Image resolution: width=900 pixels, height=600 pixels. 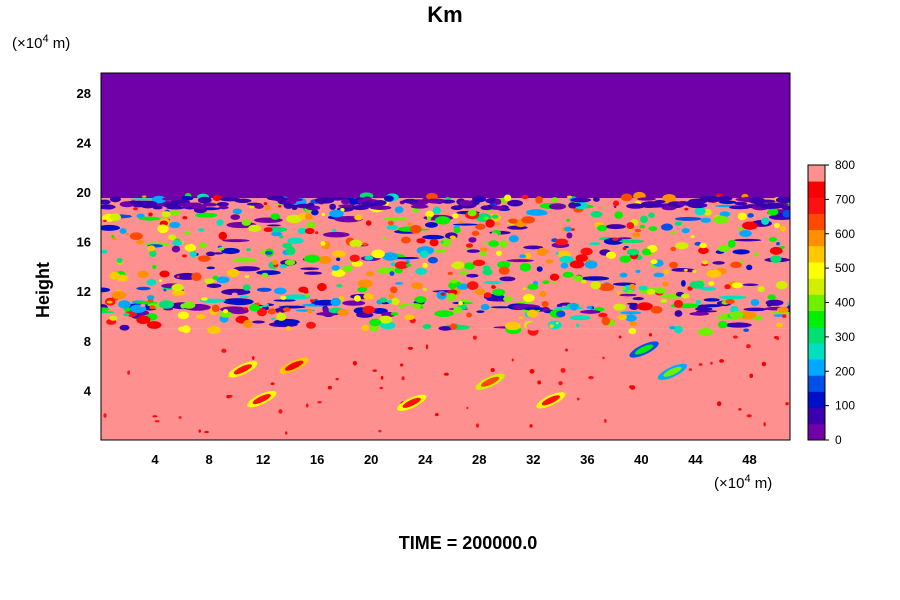 I want to click on y-axis-unit: (×104 m), so click(x=41, y=42).